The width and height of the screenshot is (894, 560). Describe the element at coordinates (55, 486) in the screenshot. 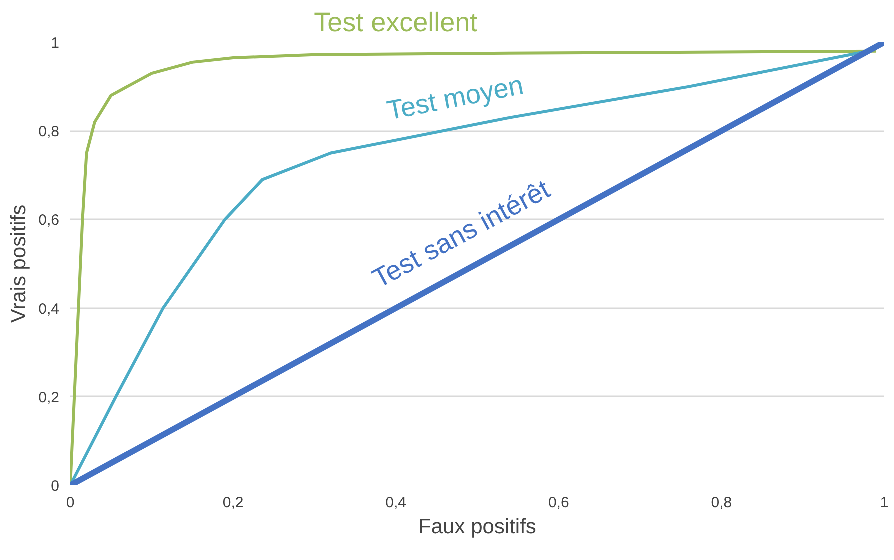

I see `y-tick-label: 0` at that location.